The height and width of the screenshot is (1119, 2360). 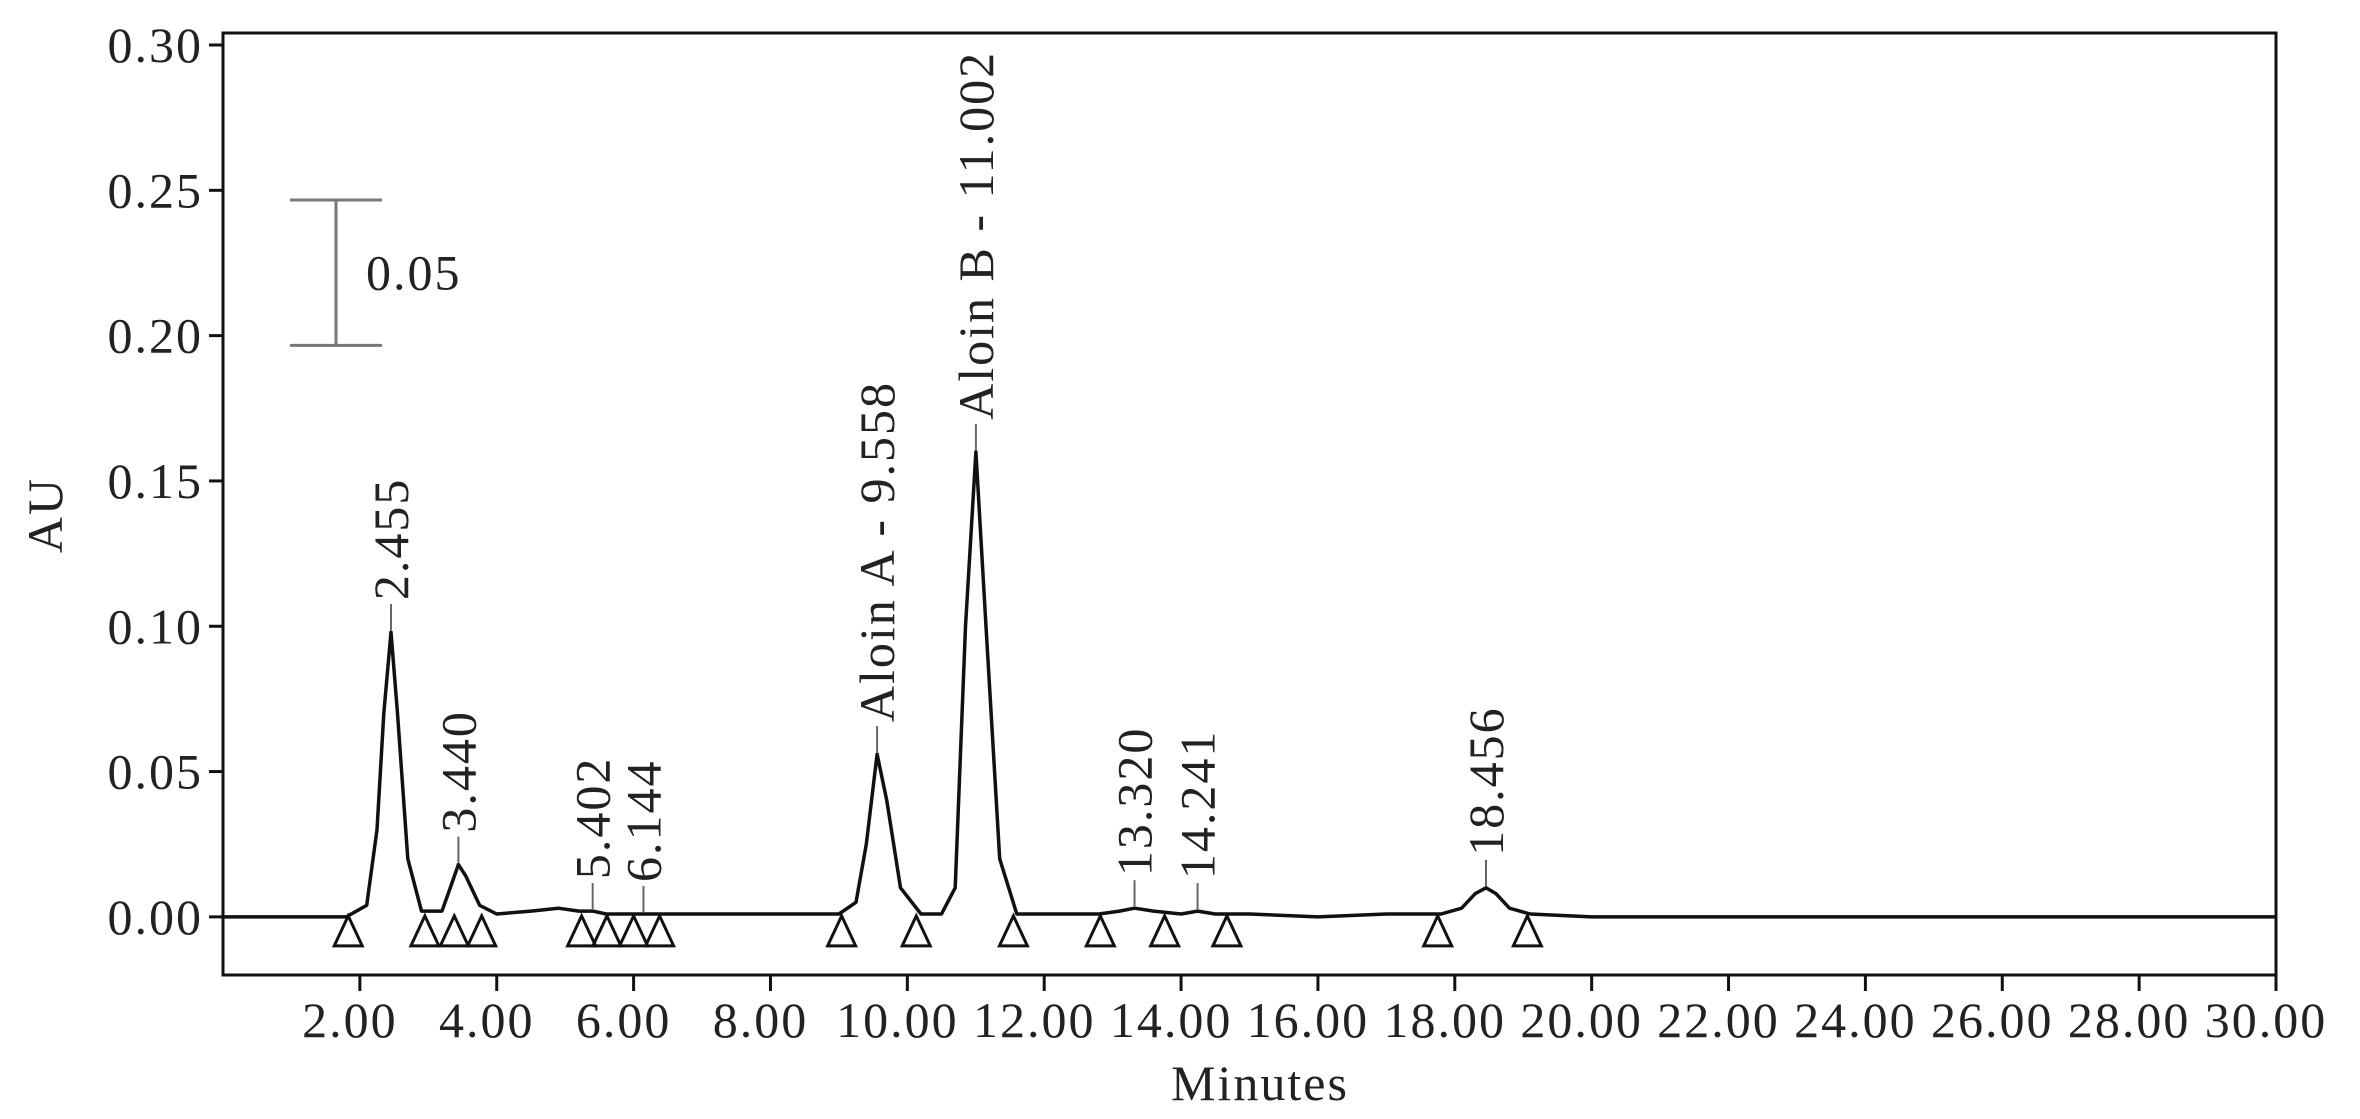 I want to click on peak-label: Aloin B - 11.002, so click(x=976, y=235).